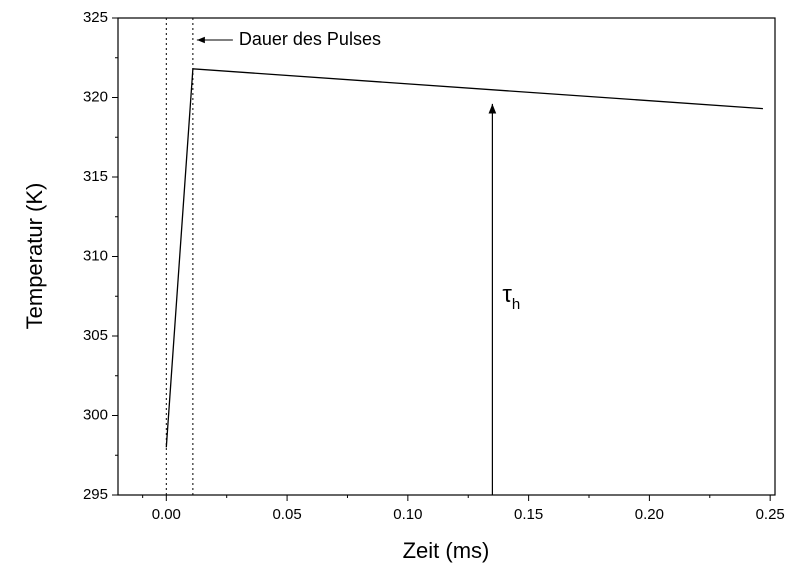 The image size is (791, 573). What do you see at coordinates (166, 514) in the screenshot?
I see `x-tick-label: 0.00` at bounding box center [166, 514].